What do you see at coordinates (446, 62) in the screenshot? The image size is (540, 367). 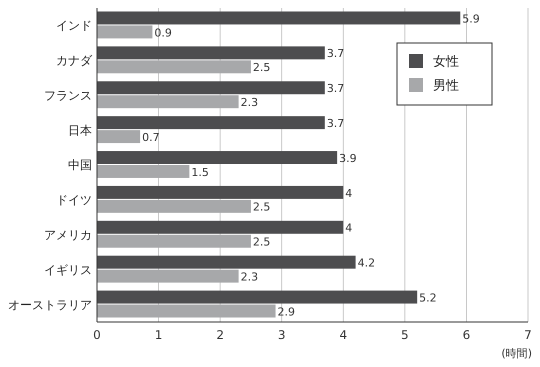 I see `legend-label: 女性` at bounding box center [446, 62].